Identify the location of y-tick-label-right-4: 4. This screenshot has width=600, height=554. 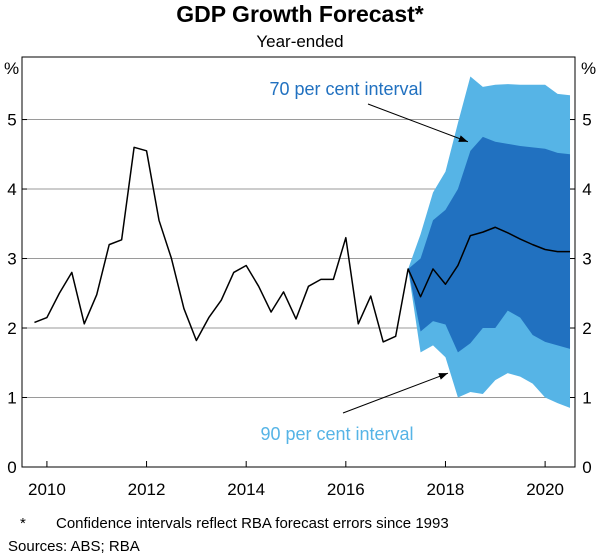
(586, 189).